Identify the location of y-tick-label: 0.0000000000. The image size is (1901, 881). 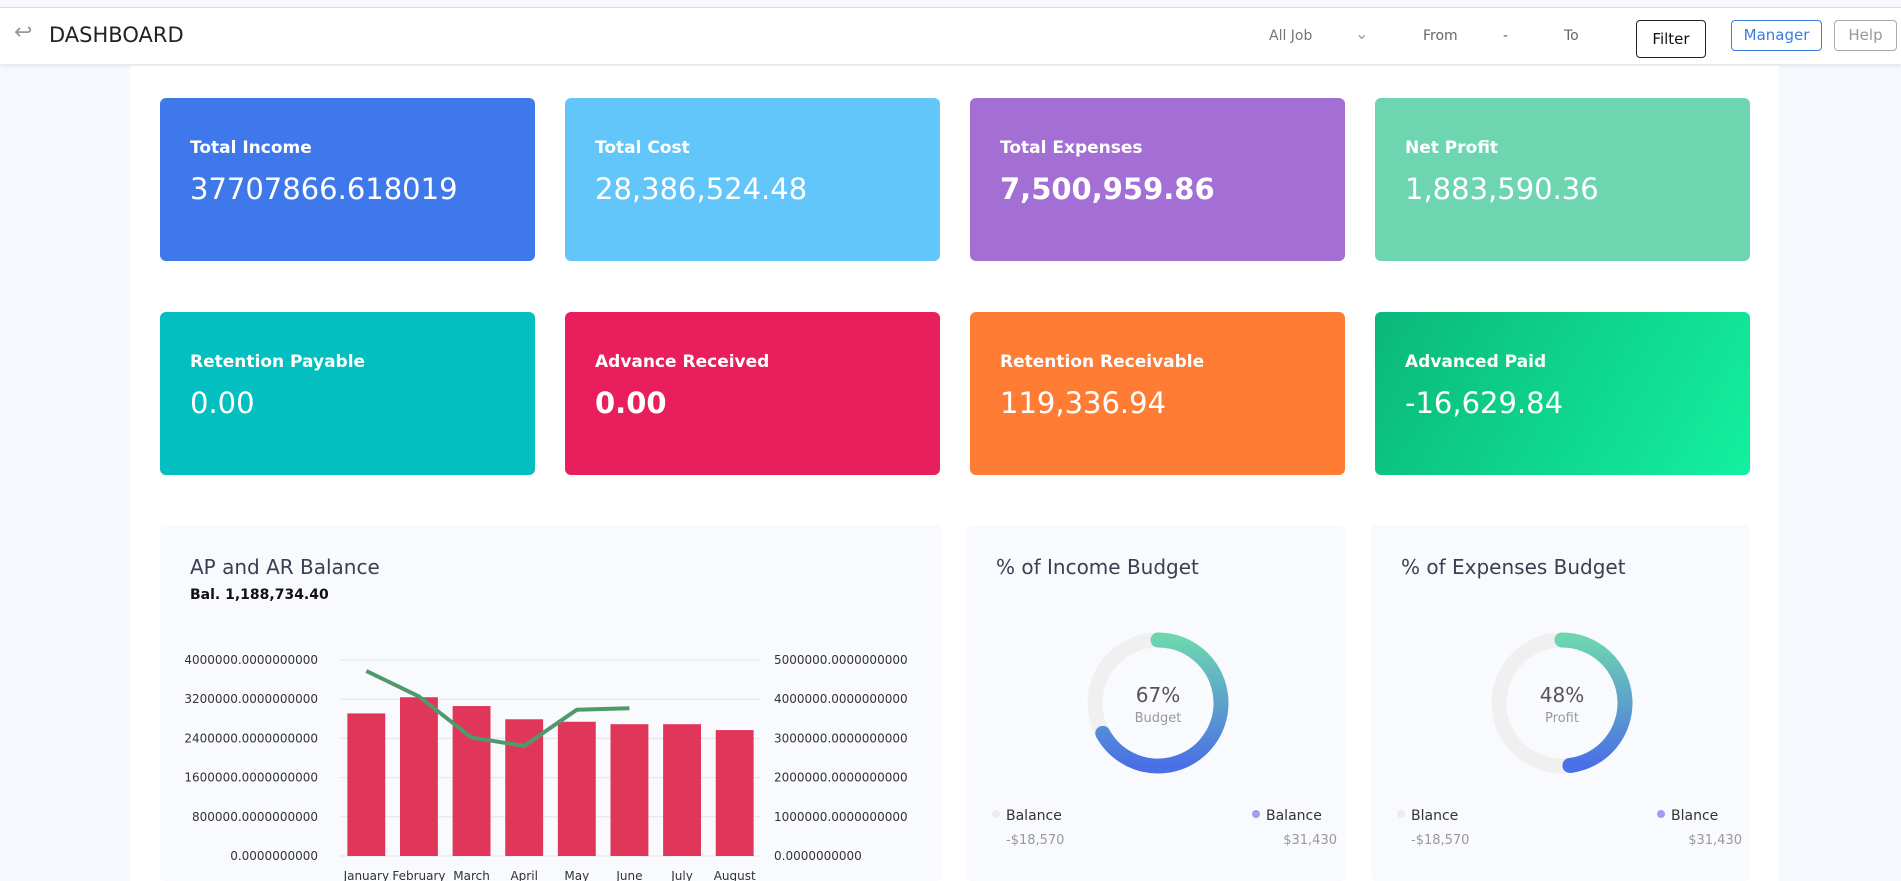
(274, 856).